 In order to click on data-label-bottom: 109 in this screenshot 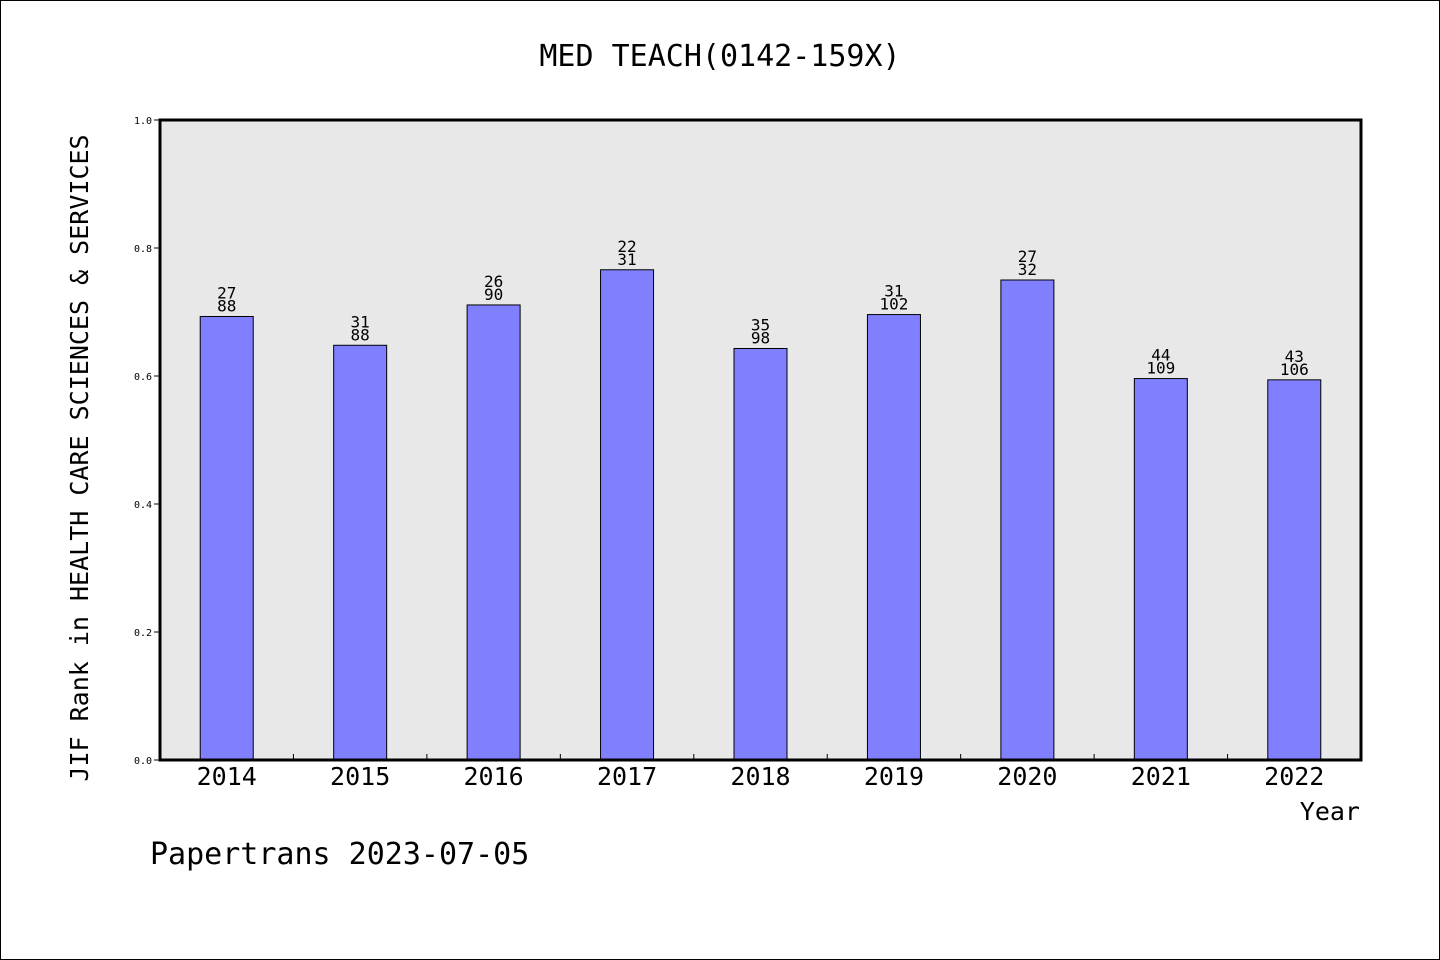, I will do `click(1160, 368)`.